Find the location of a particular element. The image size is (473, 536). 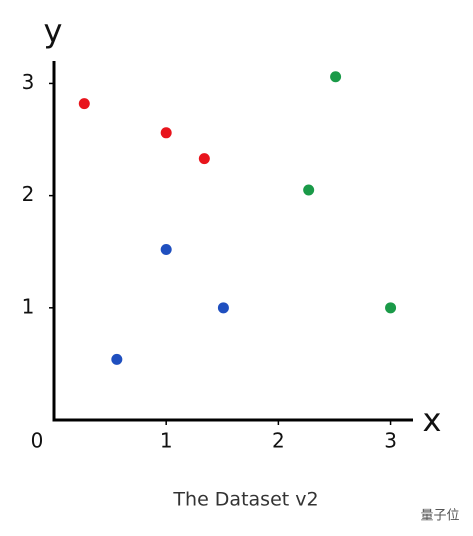

y-tick-label: 1 is located at coordinates (28, 306).